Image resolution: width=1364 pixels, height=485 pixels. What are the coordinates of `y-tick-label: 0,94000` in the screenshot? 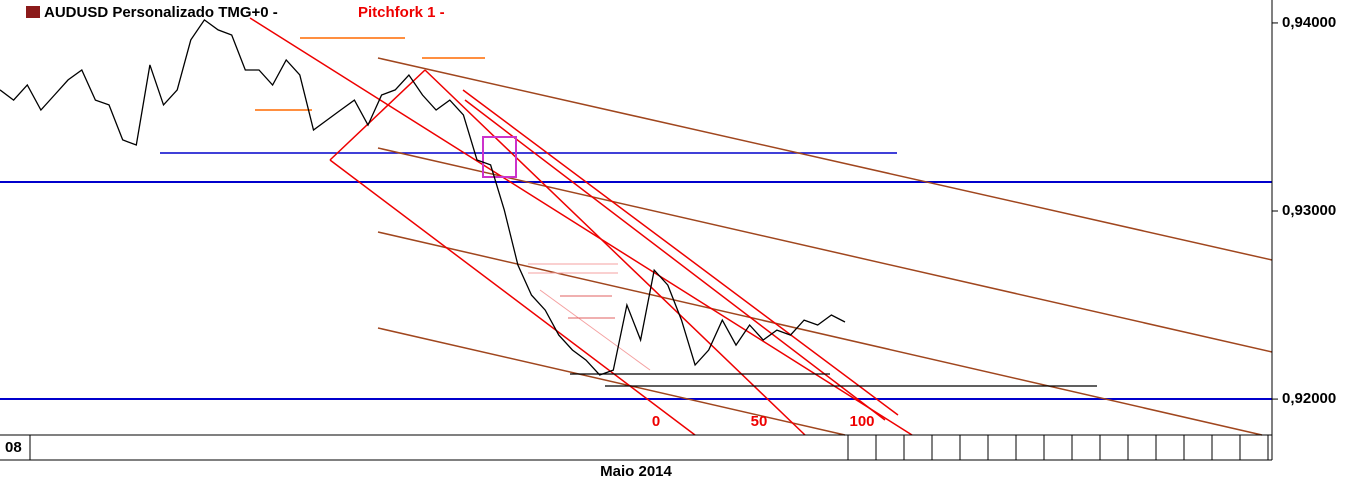 It's located at (1309, 22).